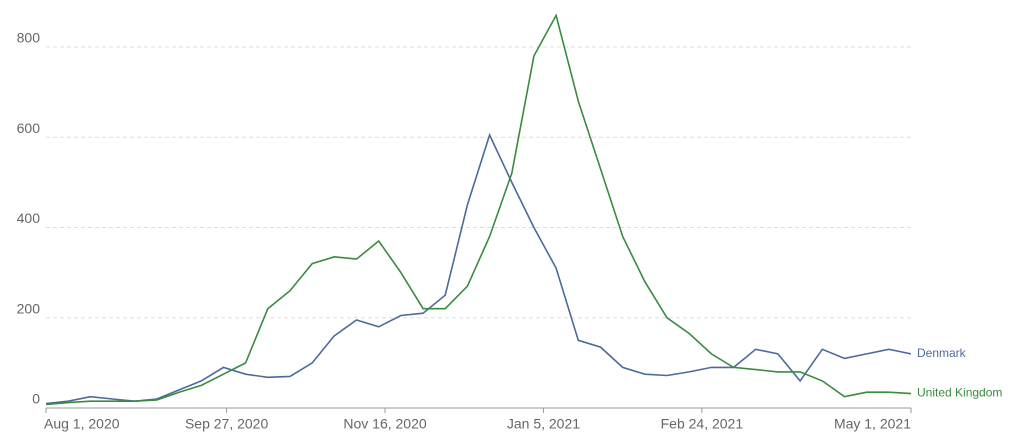  What do you see at coordinates (36, 399) in the screenshot?
I see `y-tick-label: 0` at bounding box center [36, 399].